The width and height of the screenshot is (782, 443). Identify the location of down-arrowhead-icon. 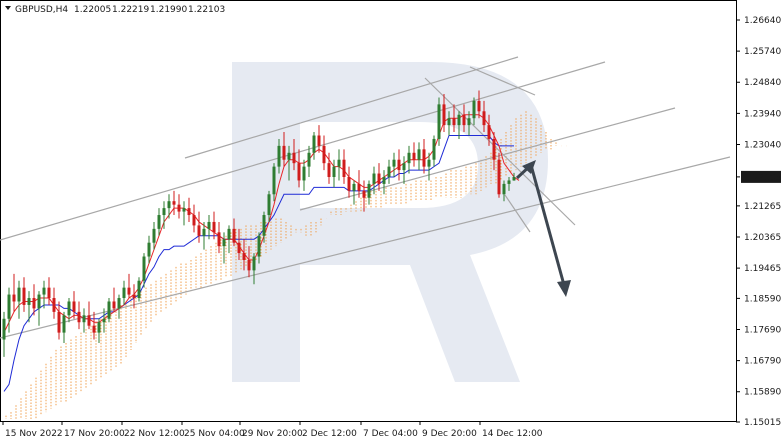
(564, 288).